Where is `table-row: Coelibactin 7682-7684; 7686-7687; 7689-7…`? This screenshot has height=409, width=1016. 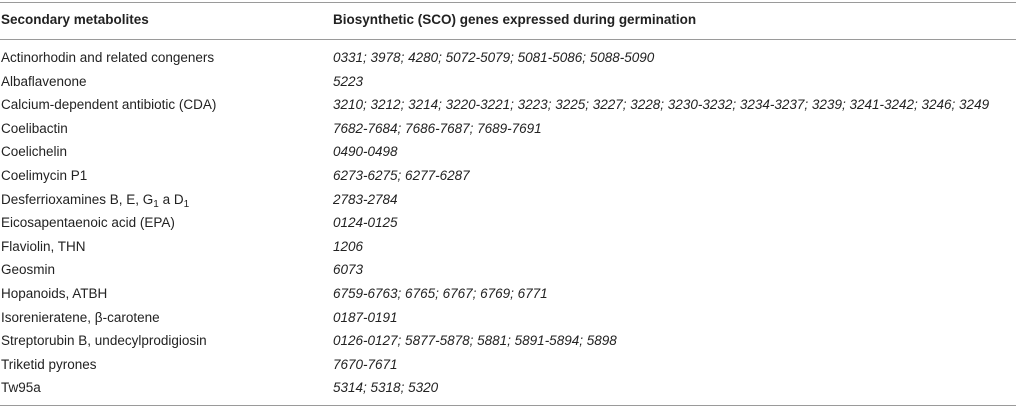 table-row: Coelibactin 7682-7684; 7686-7687; 7689-7… is located at coordinates (508, 130).